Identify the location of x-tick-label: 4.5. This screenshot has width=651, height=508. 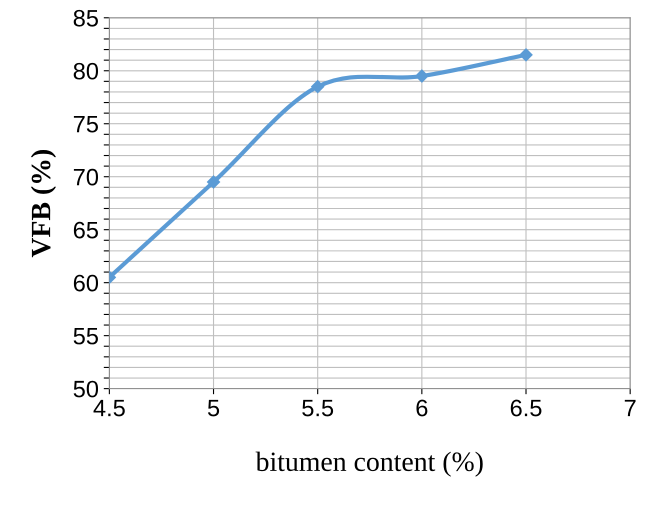
(109, 408).